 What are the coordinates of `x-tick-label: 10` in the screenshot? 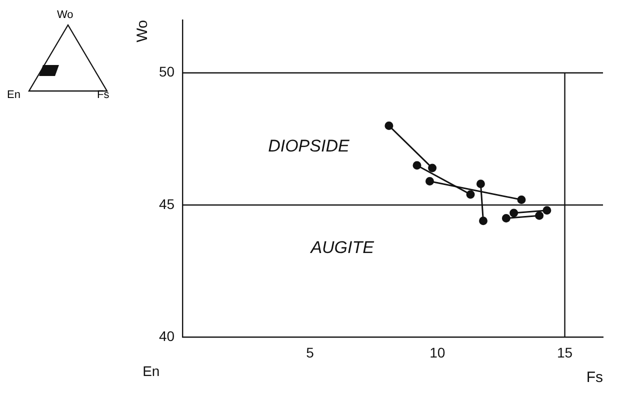 It's located at (438, 352).